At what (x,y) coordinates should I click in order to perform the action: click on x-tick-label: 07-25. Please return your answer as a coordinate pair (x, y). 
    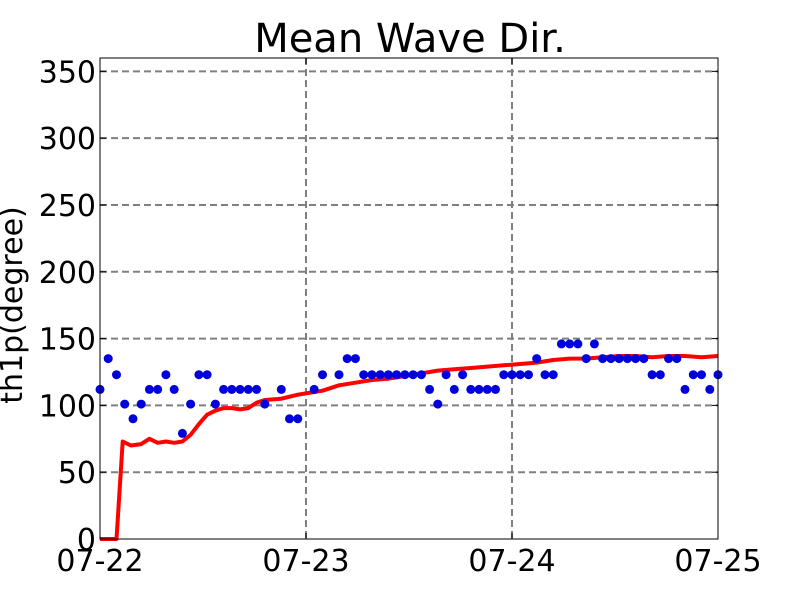
    Looking at the image, I should click on (717, 561).